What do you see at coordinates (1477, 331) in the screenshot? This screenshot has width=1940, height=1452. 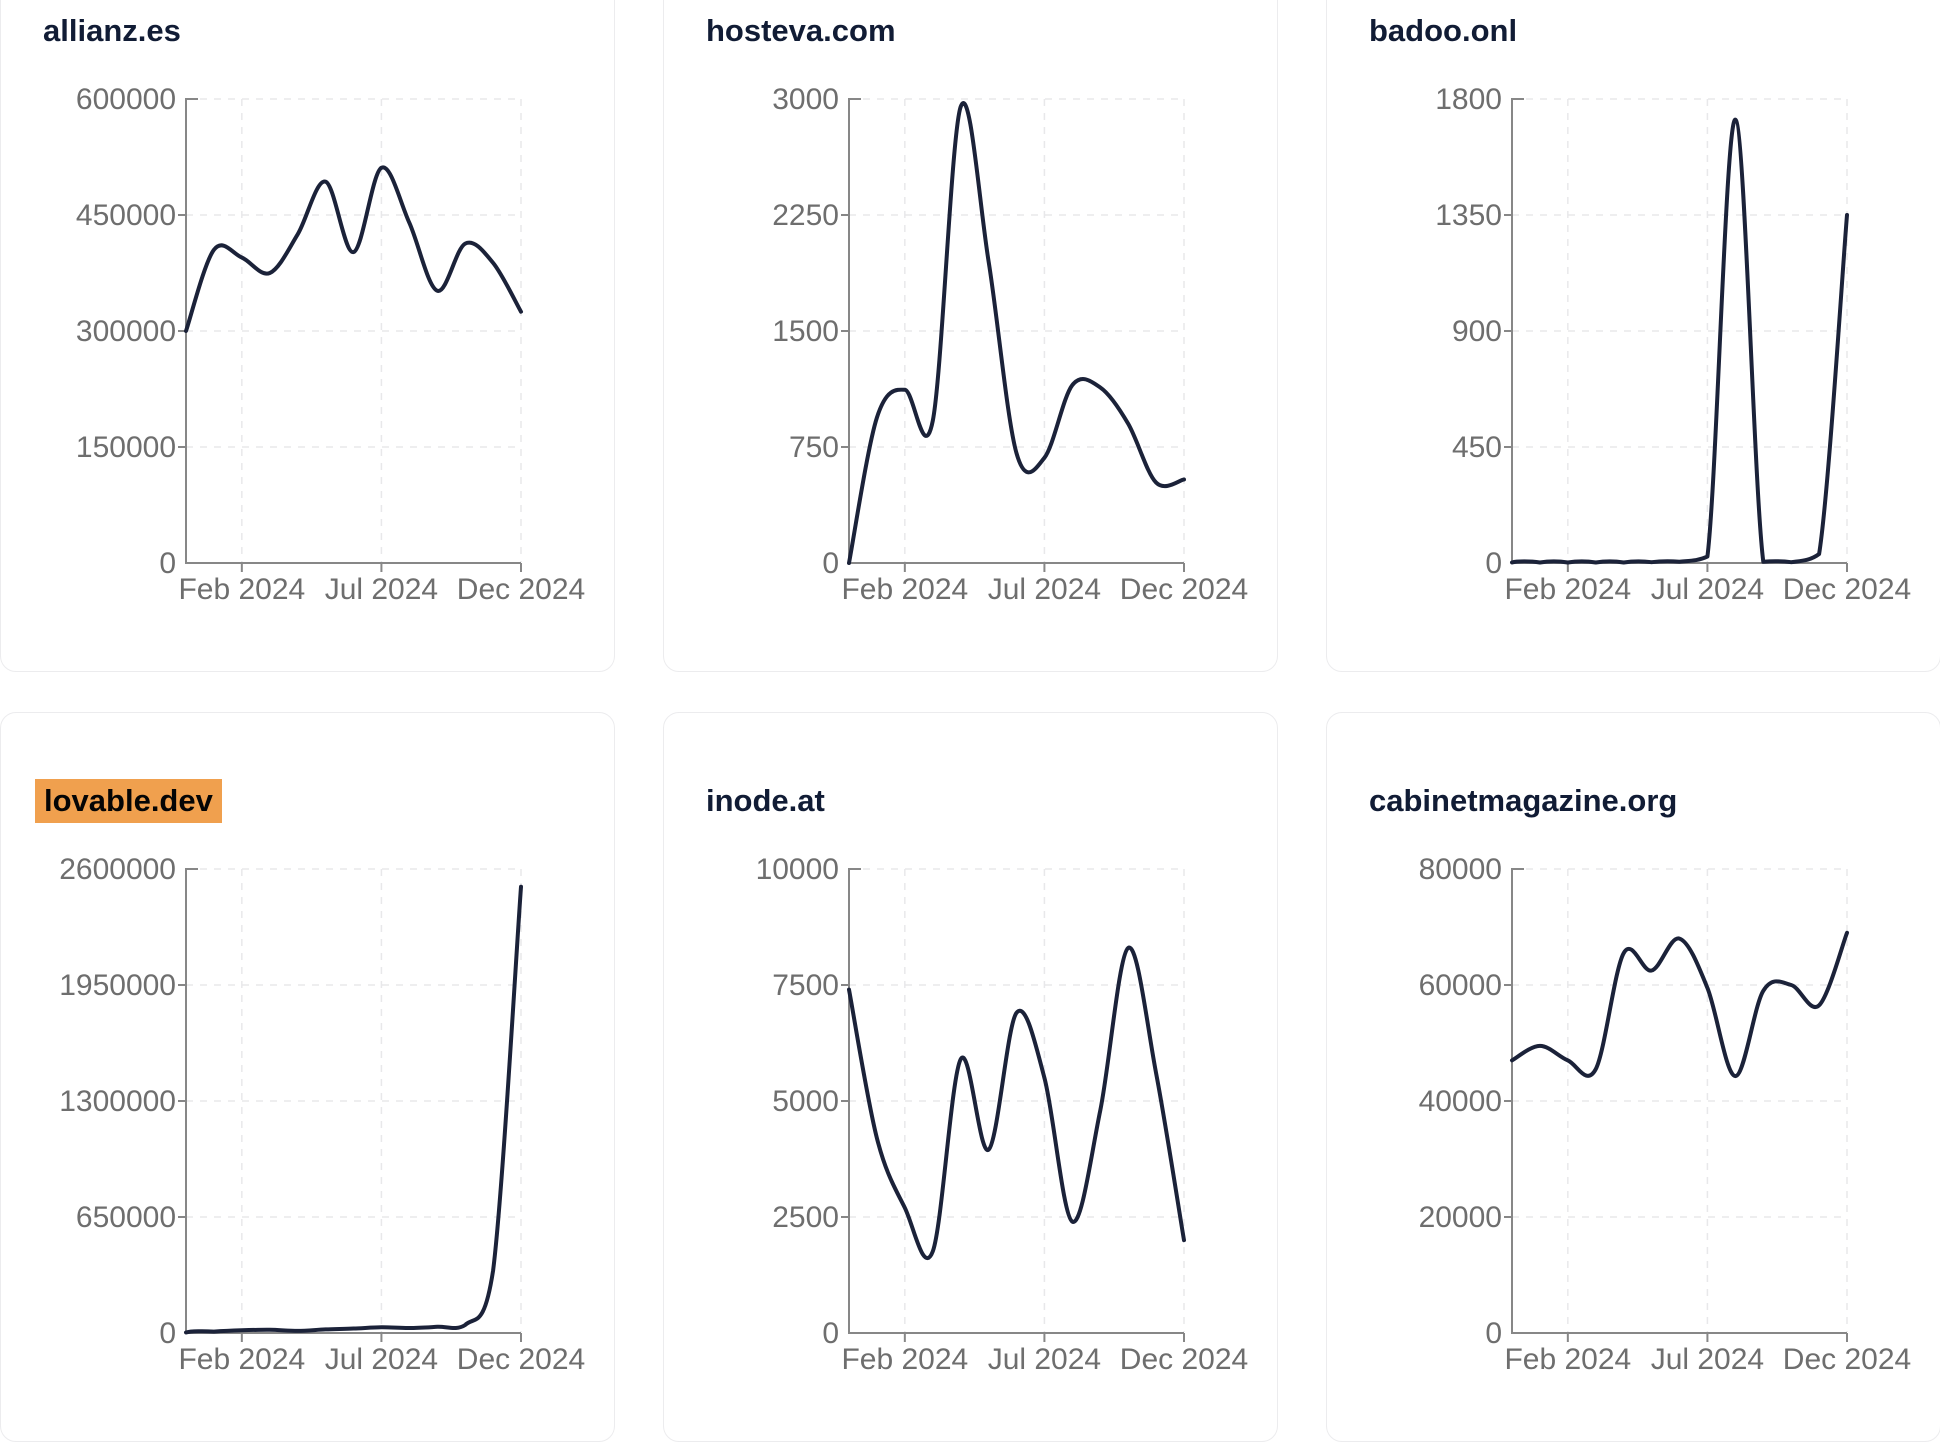 I see `y-axis-label: 900` at bounding box center [1477, 331].